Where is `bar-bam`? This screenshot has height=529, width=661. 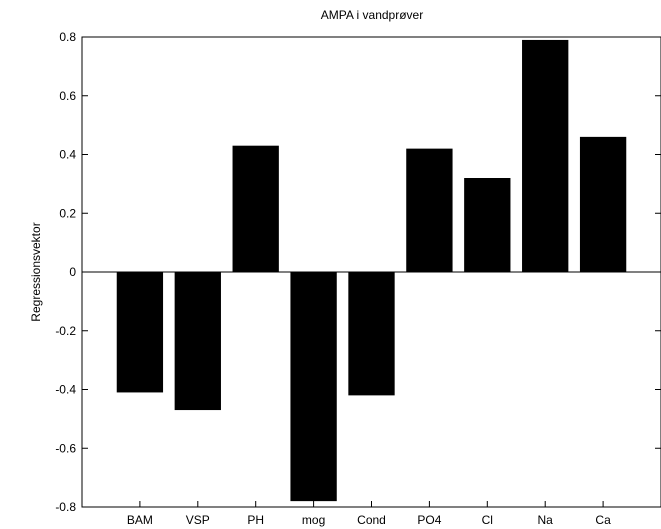
bar-bam is located at coordinates (140, 332).